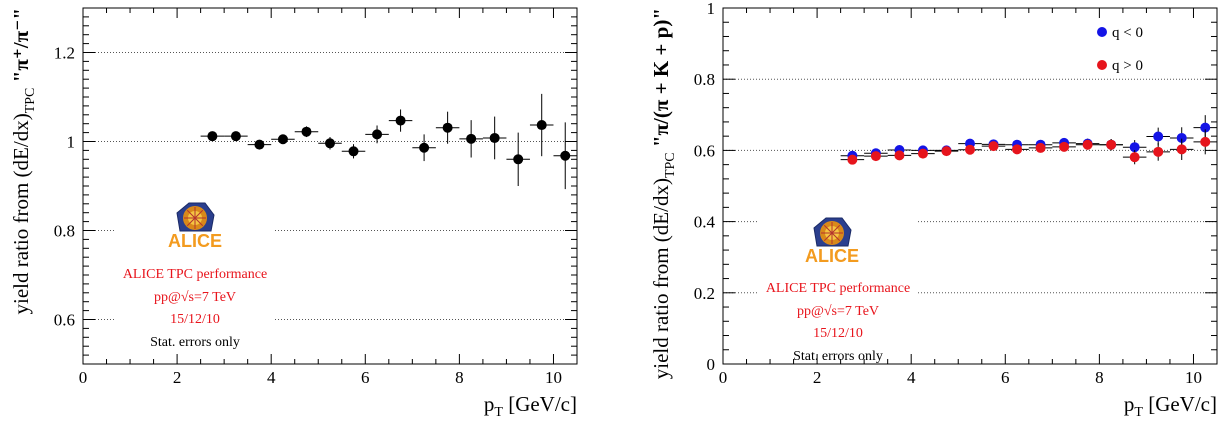 The height and width of the screenshot is (422, 1228). What do you see at coordinates (711, 364) in the screenshot?
I see `y-tick-label: 0` at bounding box center [711, 364].